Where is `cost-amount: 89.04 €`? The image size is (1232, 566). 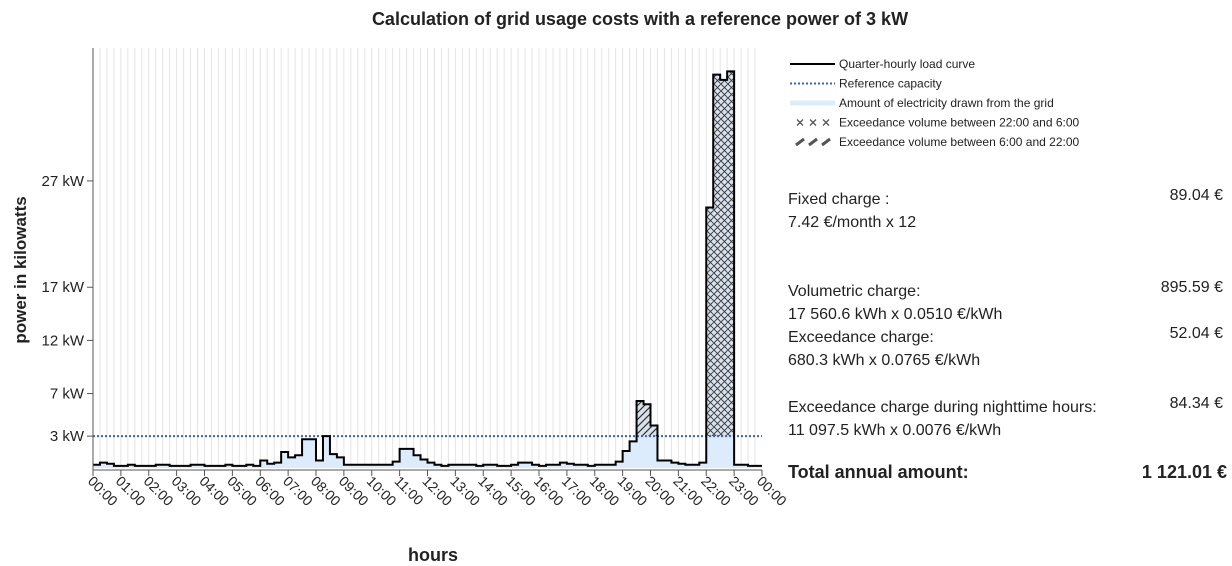 cost-amount: 89.04 € is located at coordinates (1196, 195).